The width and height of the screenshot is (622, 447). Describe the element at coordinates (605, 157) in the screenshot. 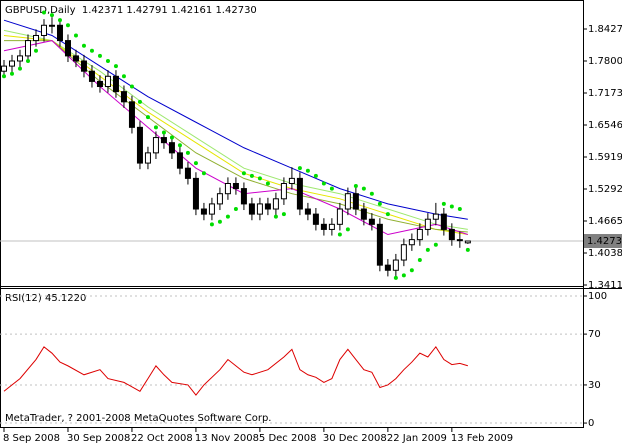

I see `y-tick-label: 1.59190` at that location.